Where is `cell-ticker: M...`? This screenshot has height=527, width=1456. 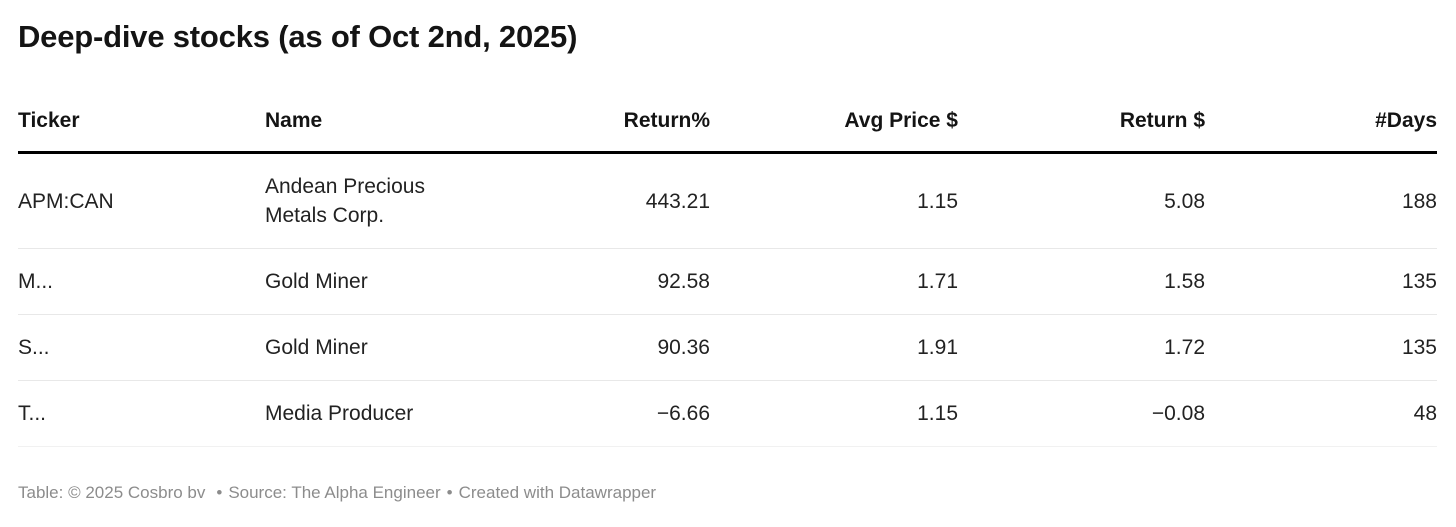
cell-ticker: M... is located at coordinates (141, 281).